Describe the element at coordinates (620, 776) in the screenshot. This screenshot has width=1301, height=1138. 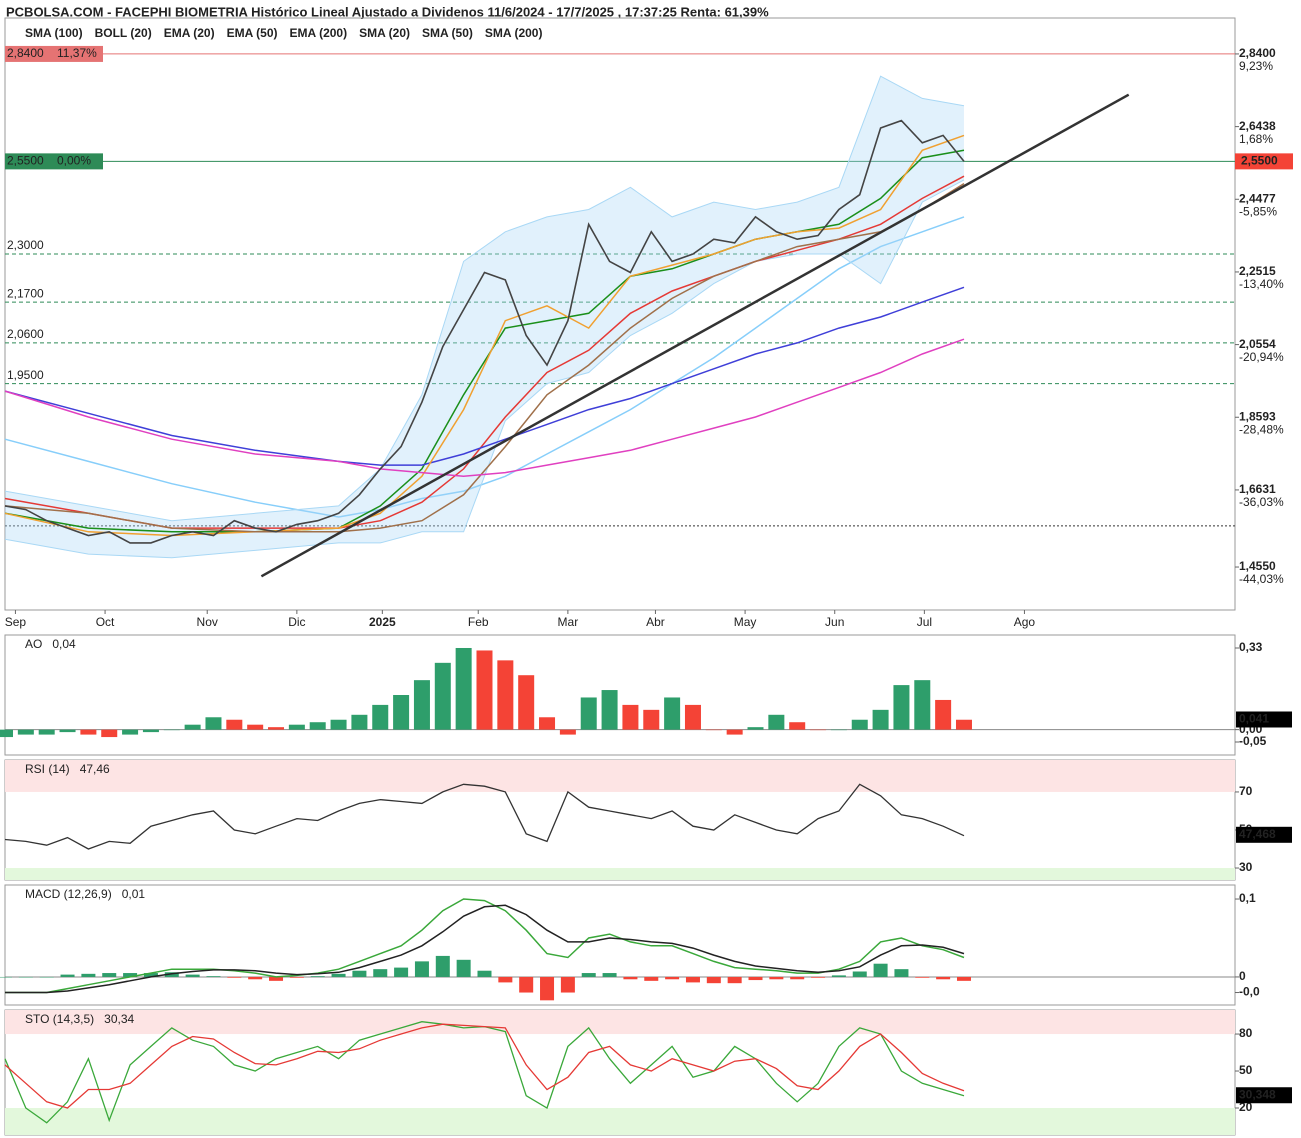
I see `overbought-zone` at that location.